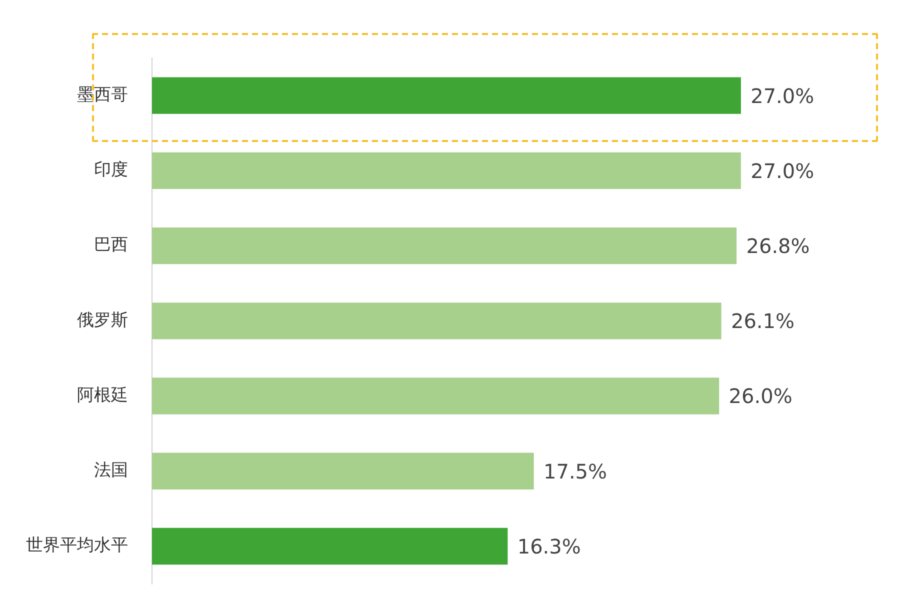 This screenshot has width=906, height=610. What do you see at coordinates (102, 94) in the screenshot?
I see `y-tick-label: 墨西哥` at bounding box center [102, 94].